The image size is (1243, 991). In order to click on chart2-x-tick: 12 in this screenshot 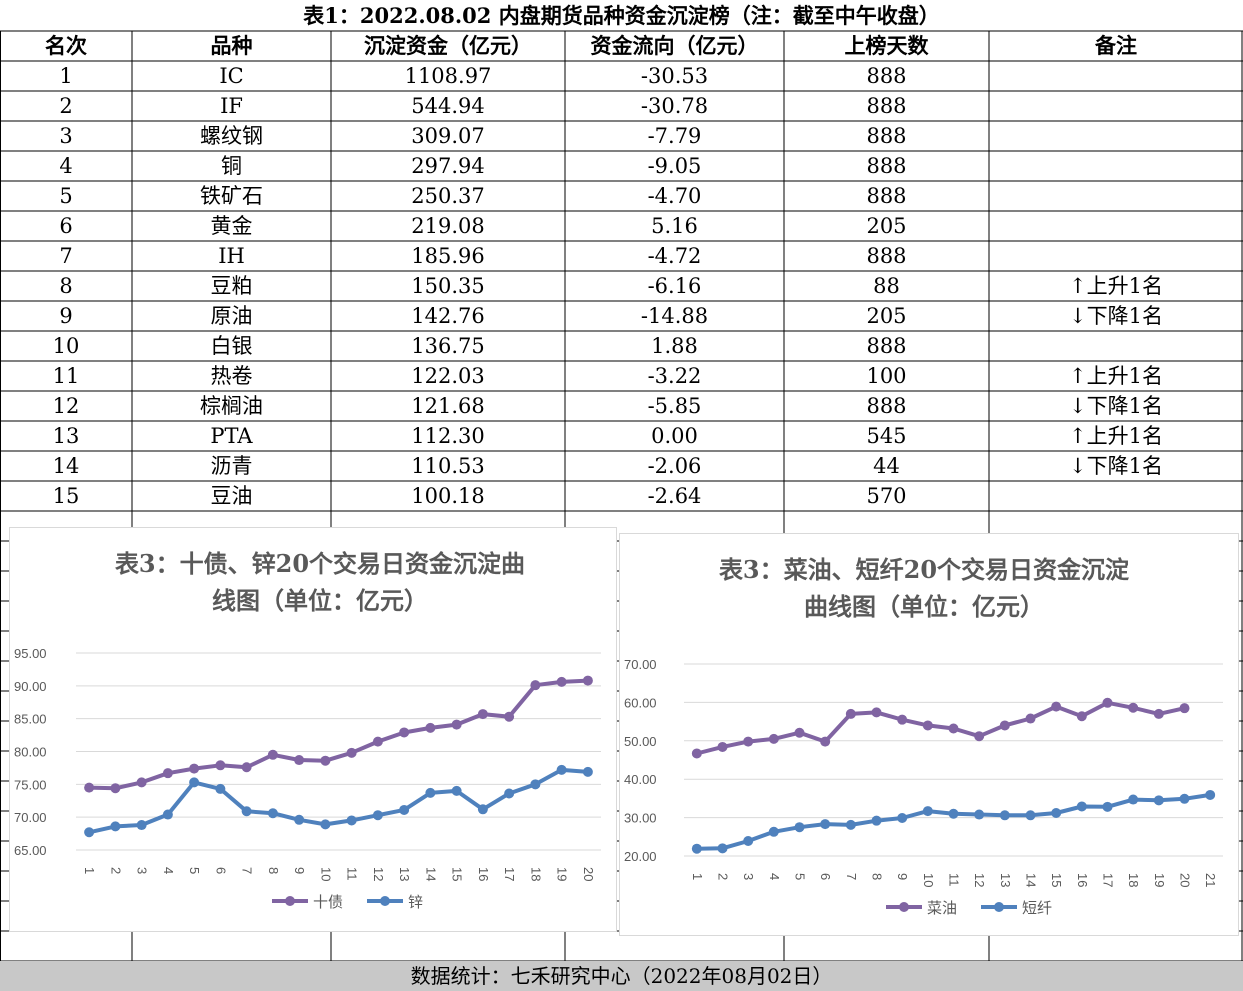, I will do `click(979, 880)`.